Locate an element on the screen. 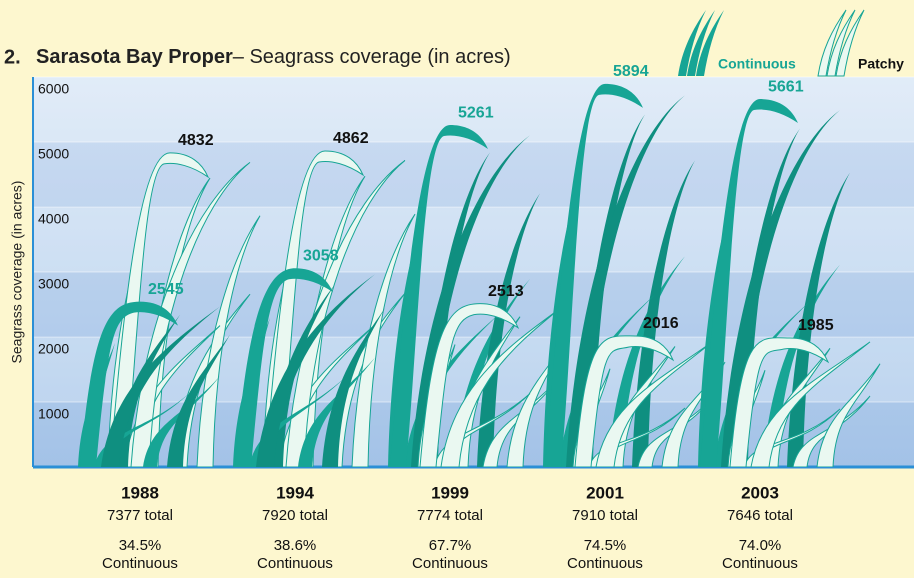 Image resolution: width=914 pixels, height=578 pixels. figure-number: 2. is located at coordinates (12, 57).